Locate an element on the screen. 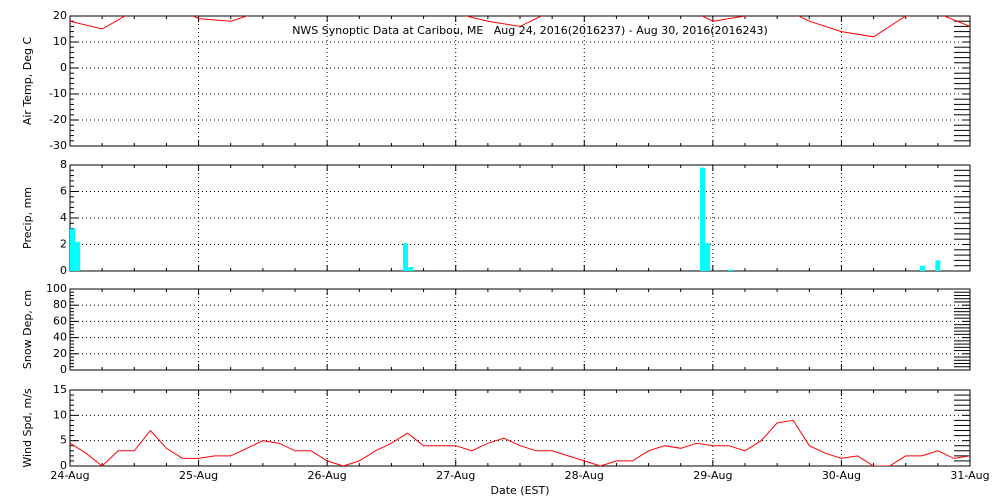 The height and width of the screenshot is (500, 1000). y-axis-label: Air Temp, Deg C is located at coordinates (27, 81).